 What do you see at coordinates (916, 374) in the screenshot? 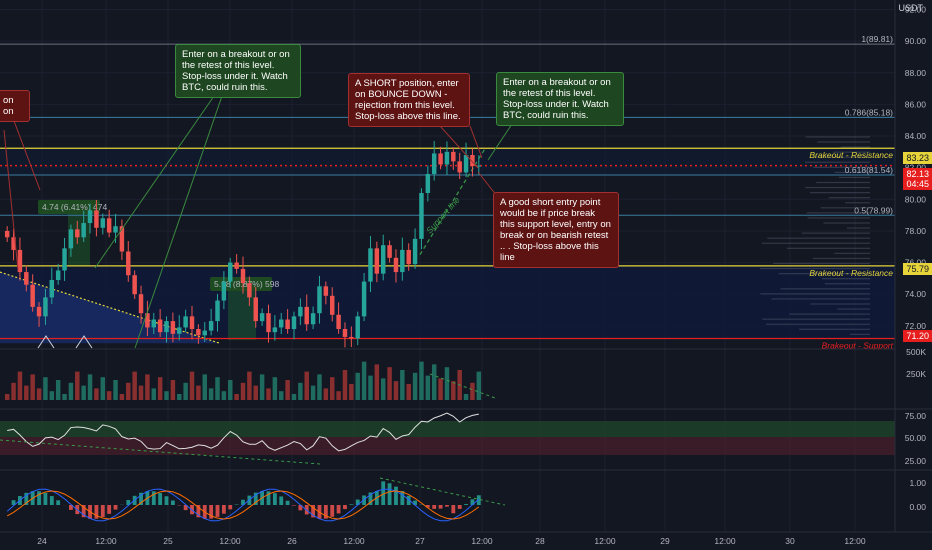
I see `vol-tick-1: 250K` at bounding box center [916, 374].